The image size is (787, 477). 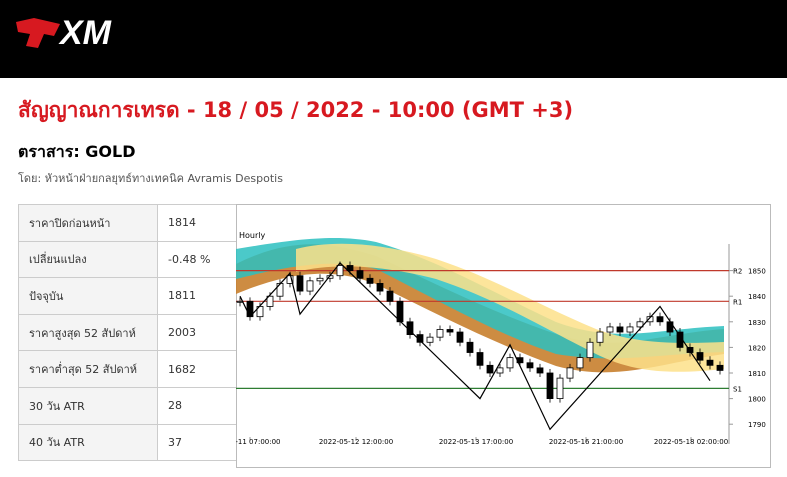 I want to click on label-cell: เปลี่ยนแปลง, so click(x=88, y=259).